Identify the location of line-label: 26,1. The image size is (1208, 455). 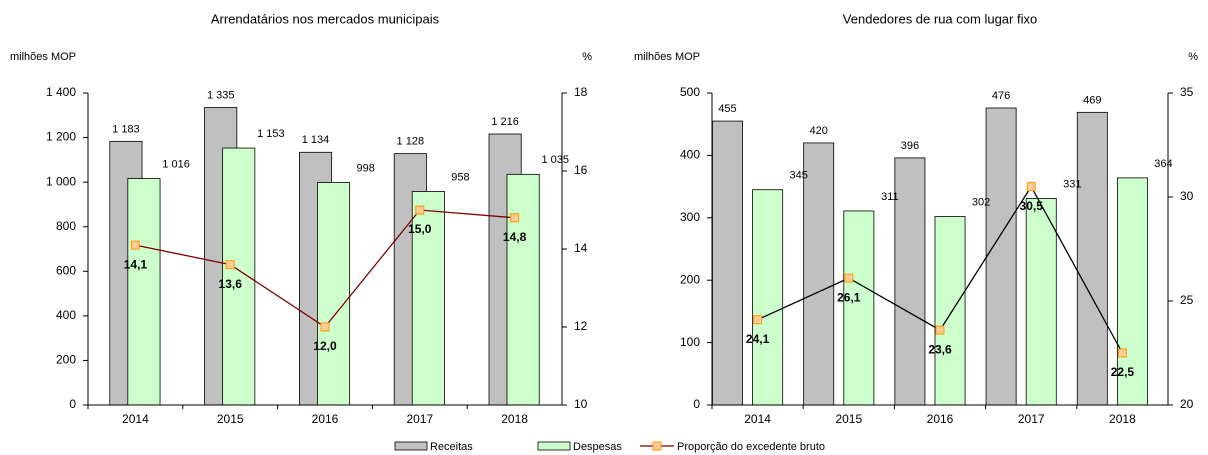
(849, 297).